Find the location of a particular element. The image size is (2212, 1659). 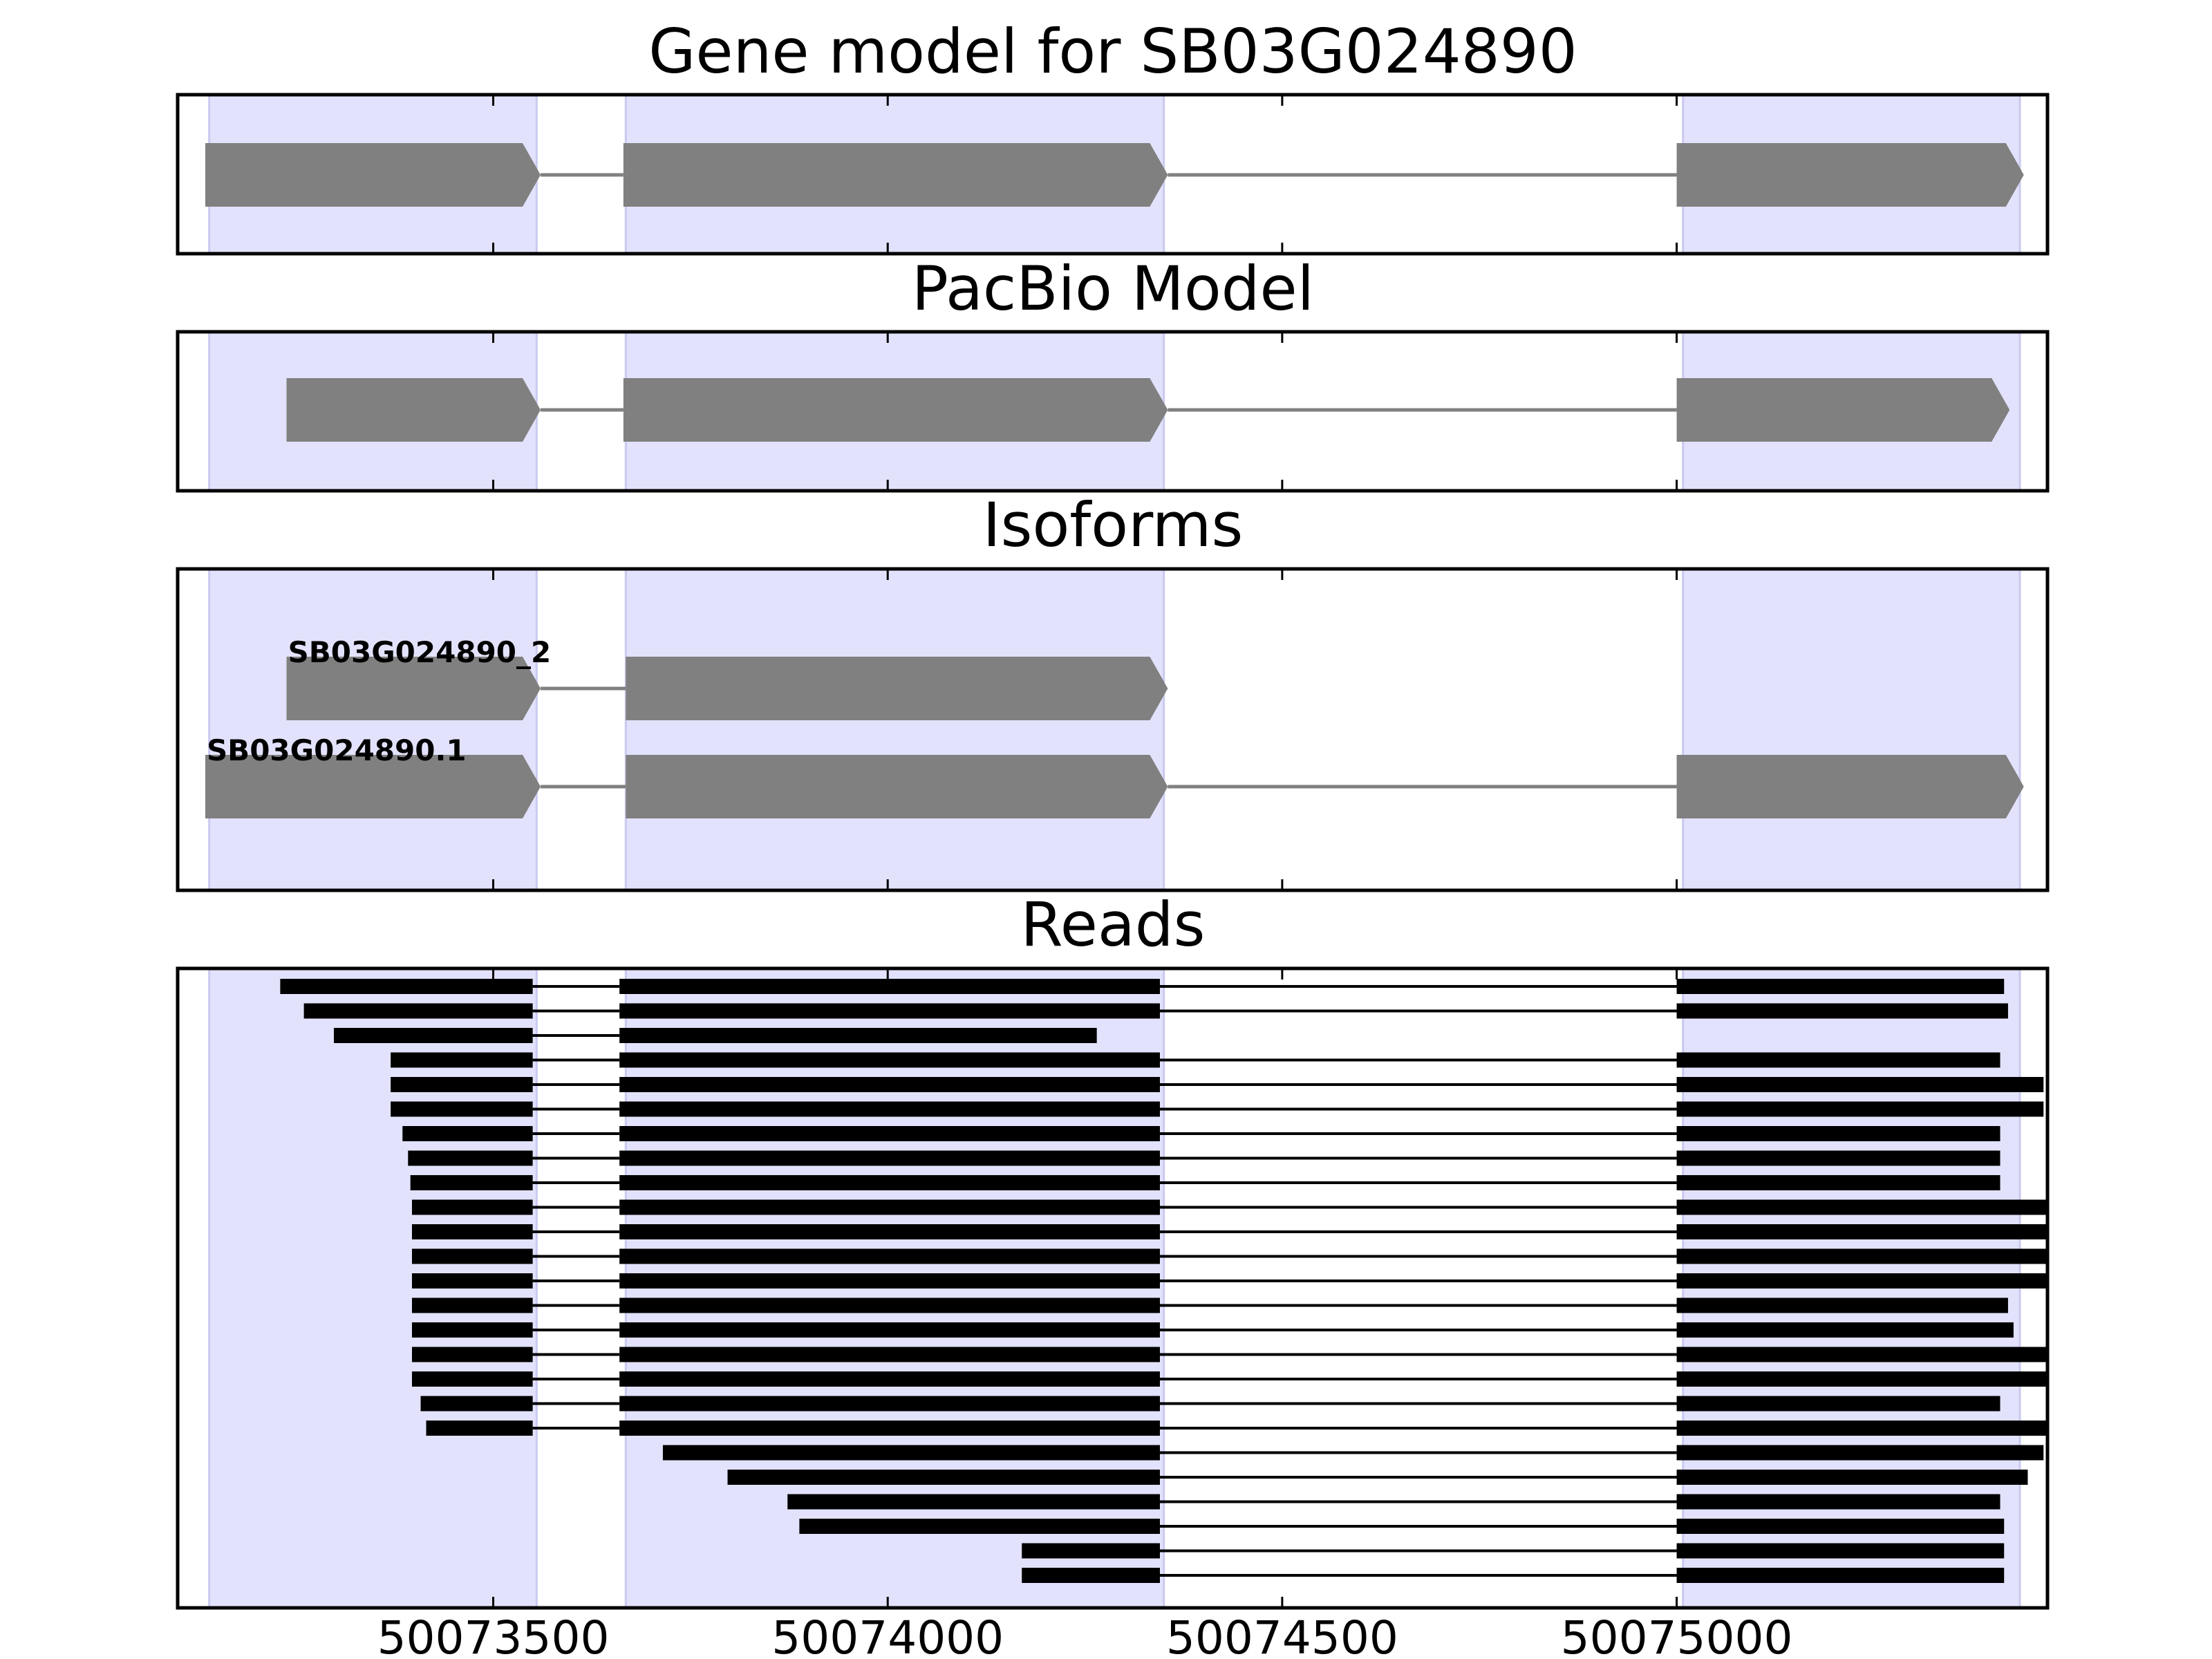

x-tick-label: 50074500 is located at coordinates (1282, 1635).